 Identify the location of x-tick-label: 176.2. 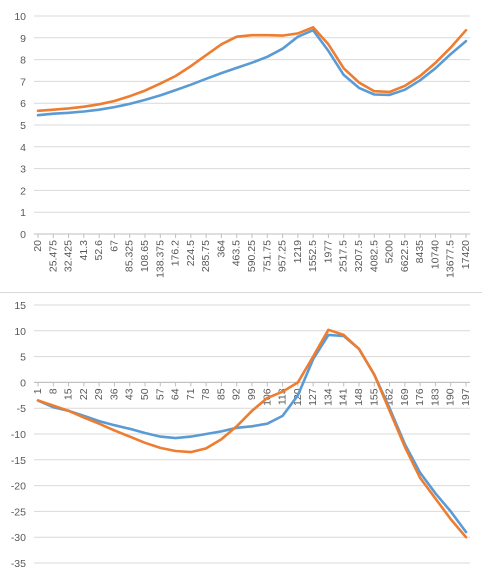
(176, 253).